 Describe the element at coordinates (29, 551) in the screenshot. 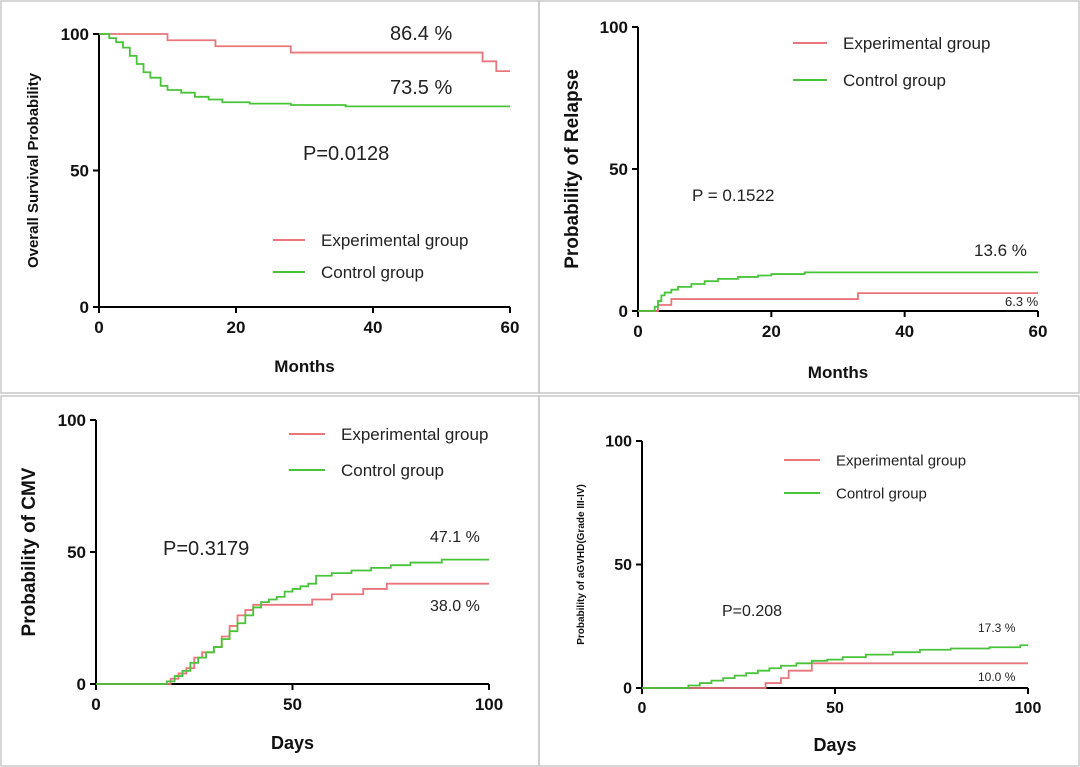

I see `y-axis-title: Probability of CMV` at that location.